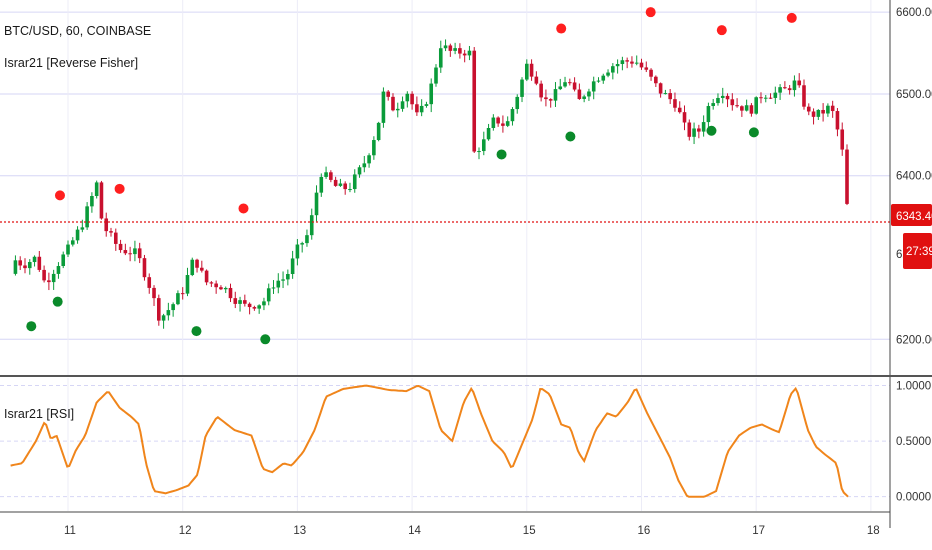 This screenshot has width=932, height=550. Describe the element at coordinates (913, 498) in the screenshot. I see `rsi-tick-label: 0.0000` at that location.